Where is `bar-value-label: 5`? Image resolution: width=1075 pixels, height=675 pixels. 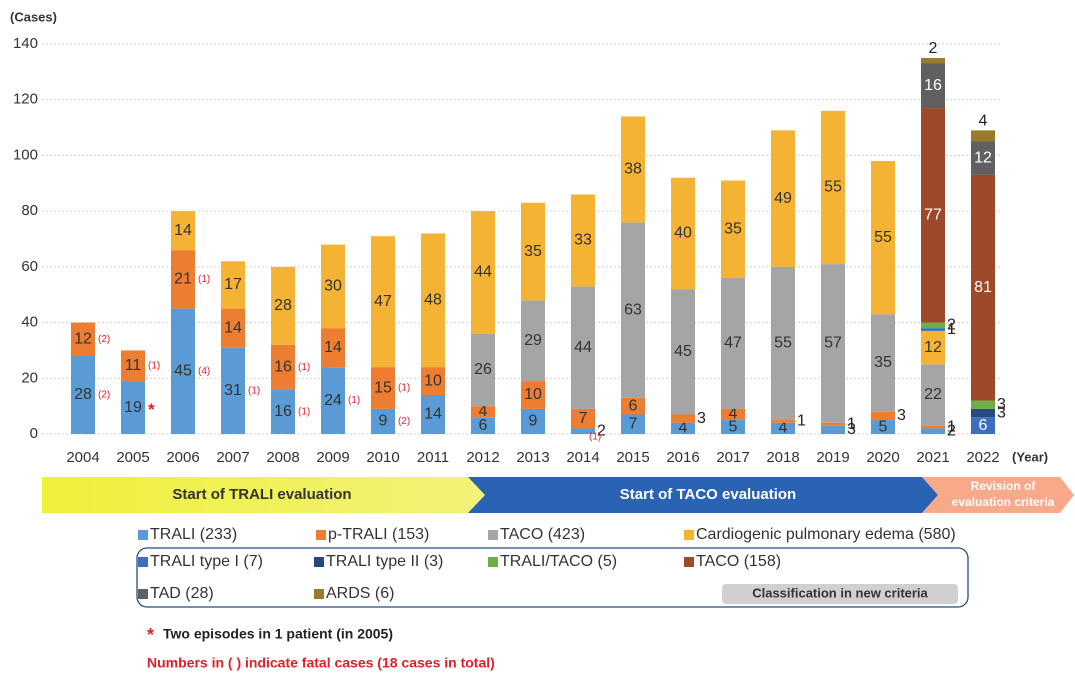 bar-value-label: 5 is located at coordinates (733, 426).